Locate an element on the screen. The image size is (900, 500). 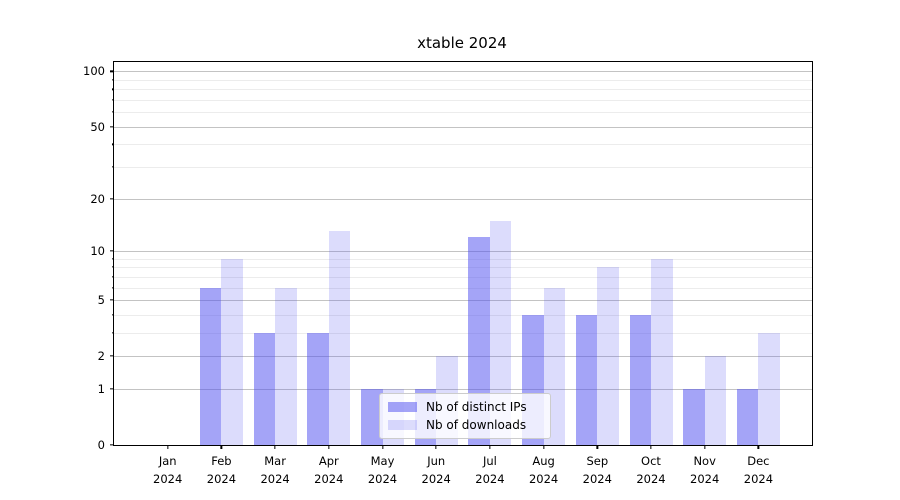
x-tick-label-dec: Dec 2024 is located at coordinates (758, 470).